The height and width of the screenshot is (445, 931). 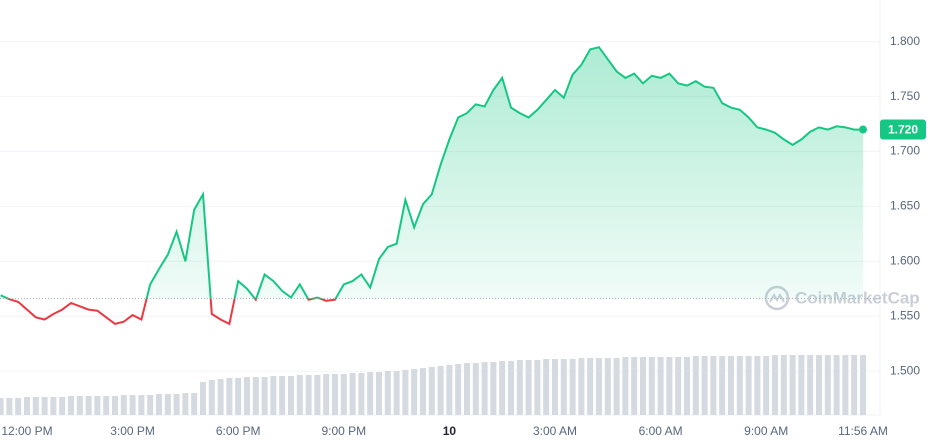 What do you see at coordinates (905, 260) in the screenshot?
I see `y-tick-label: 1.600` at bounding box center [905, 260].